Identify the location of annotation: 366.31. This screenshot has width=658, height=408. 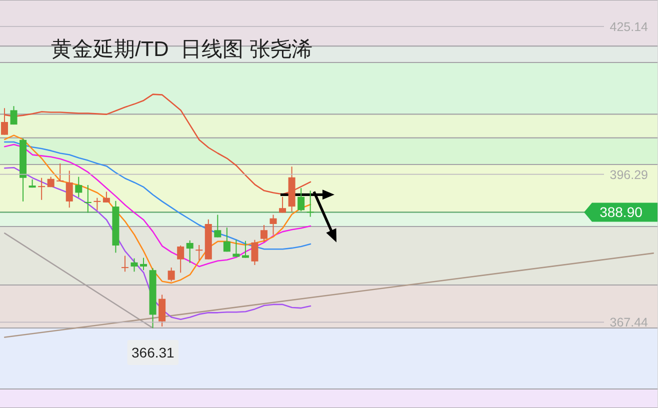
(153, 352).